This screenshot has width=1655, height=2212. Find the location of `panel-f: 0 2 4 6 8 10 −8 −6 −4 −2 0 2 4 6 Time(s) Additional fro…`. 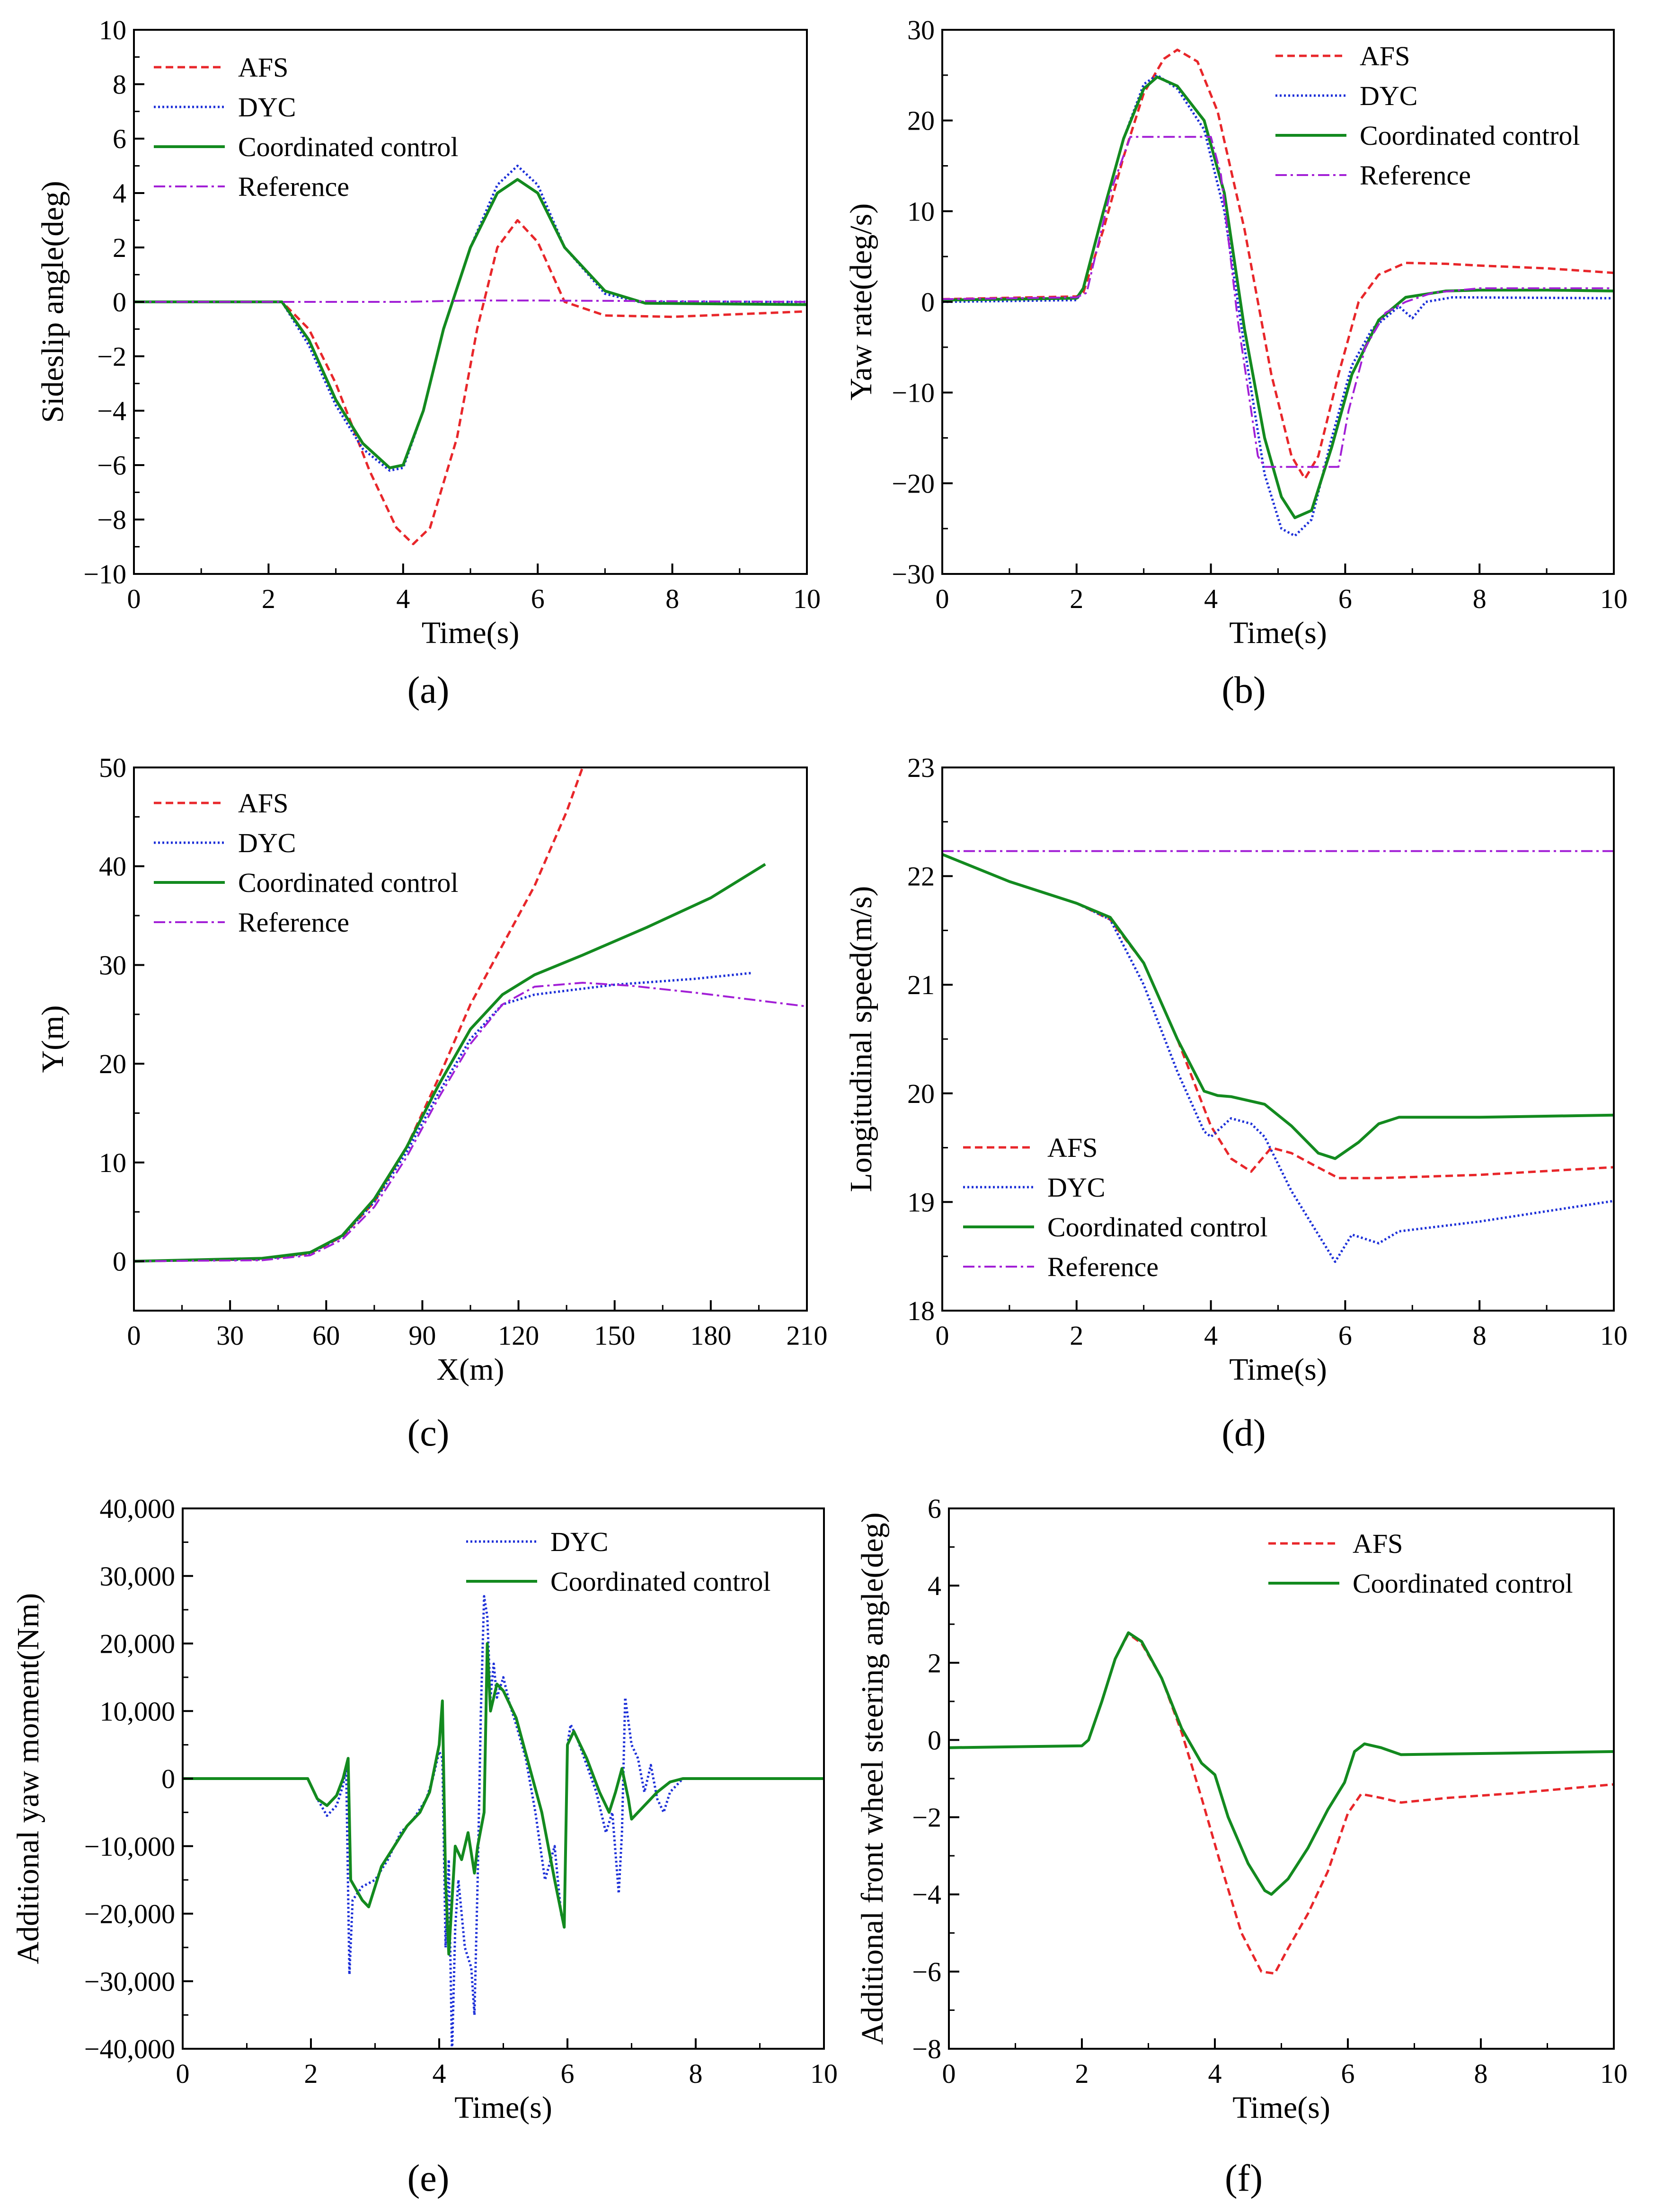

panel-f: 0 2 4 6 8 10 −8 −6 −4 −2 0 2 4 6 Time(s) Additional fro… is located at coordinates (1242, 1846).